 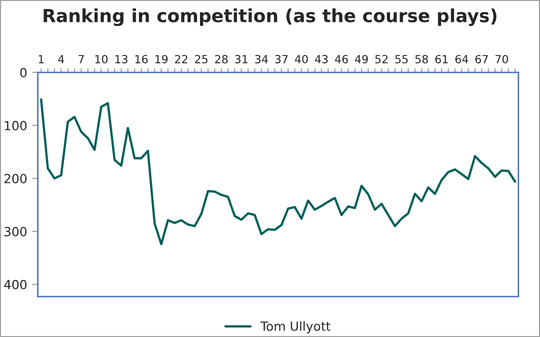 What do you see at coordinates (41, 59) in the screenshot?
I see `x-tick-label: 1` at bounding box center [41, 59].